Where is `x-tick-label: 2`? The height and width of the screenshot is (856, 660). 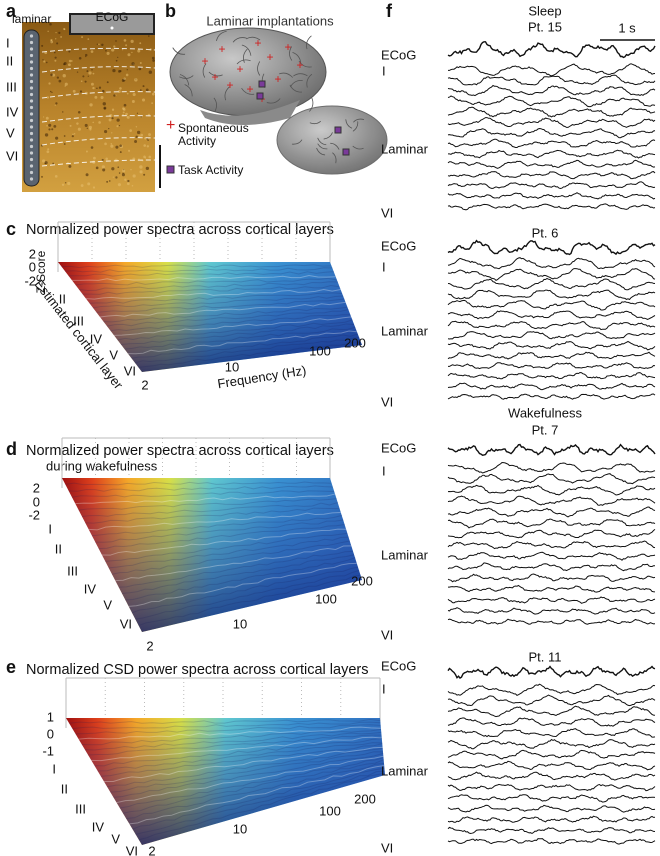
x-tick-label: 2 is located at coordinates (151, 849).